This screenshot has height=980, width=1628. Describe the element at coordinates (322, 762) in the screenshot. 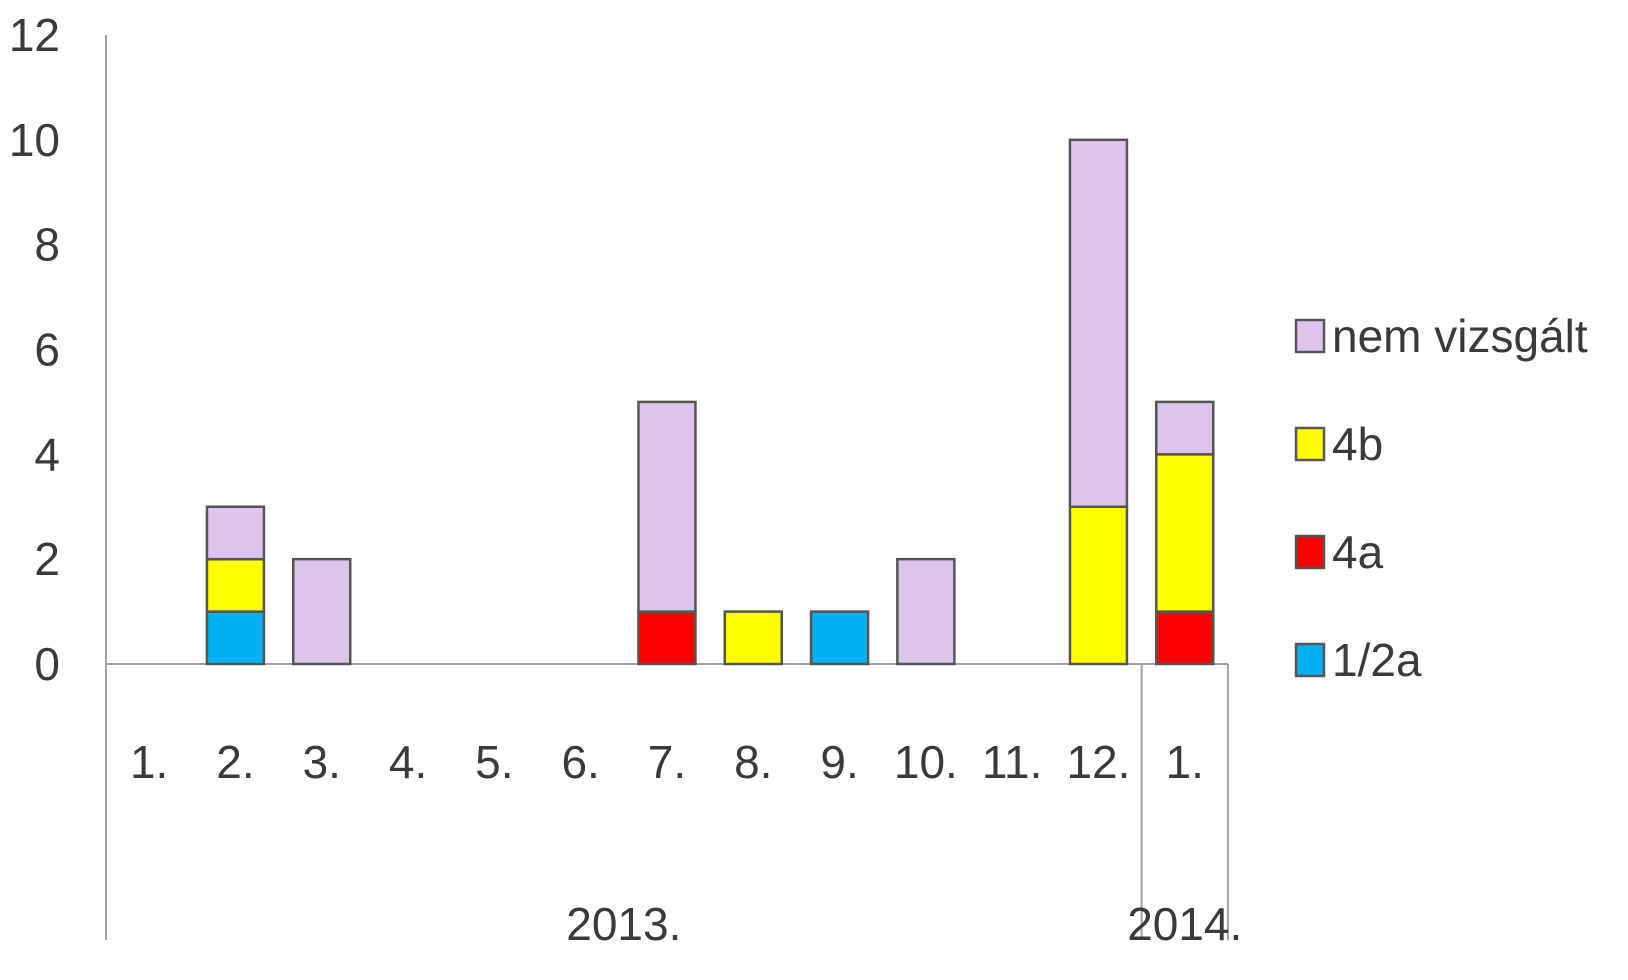

I see `x-tick-label: 3.` at that location.